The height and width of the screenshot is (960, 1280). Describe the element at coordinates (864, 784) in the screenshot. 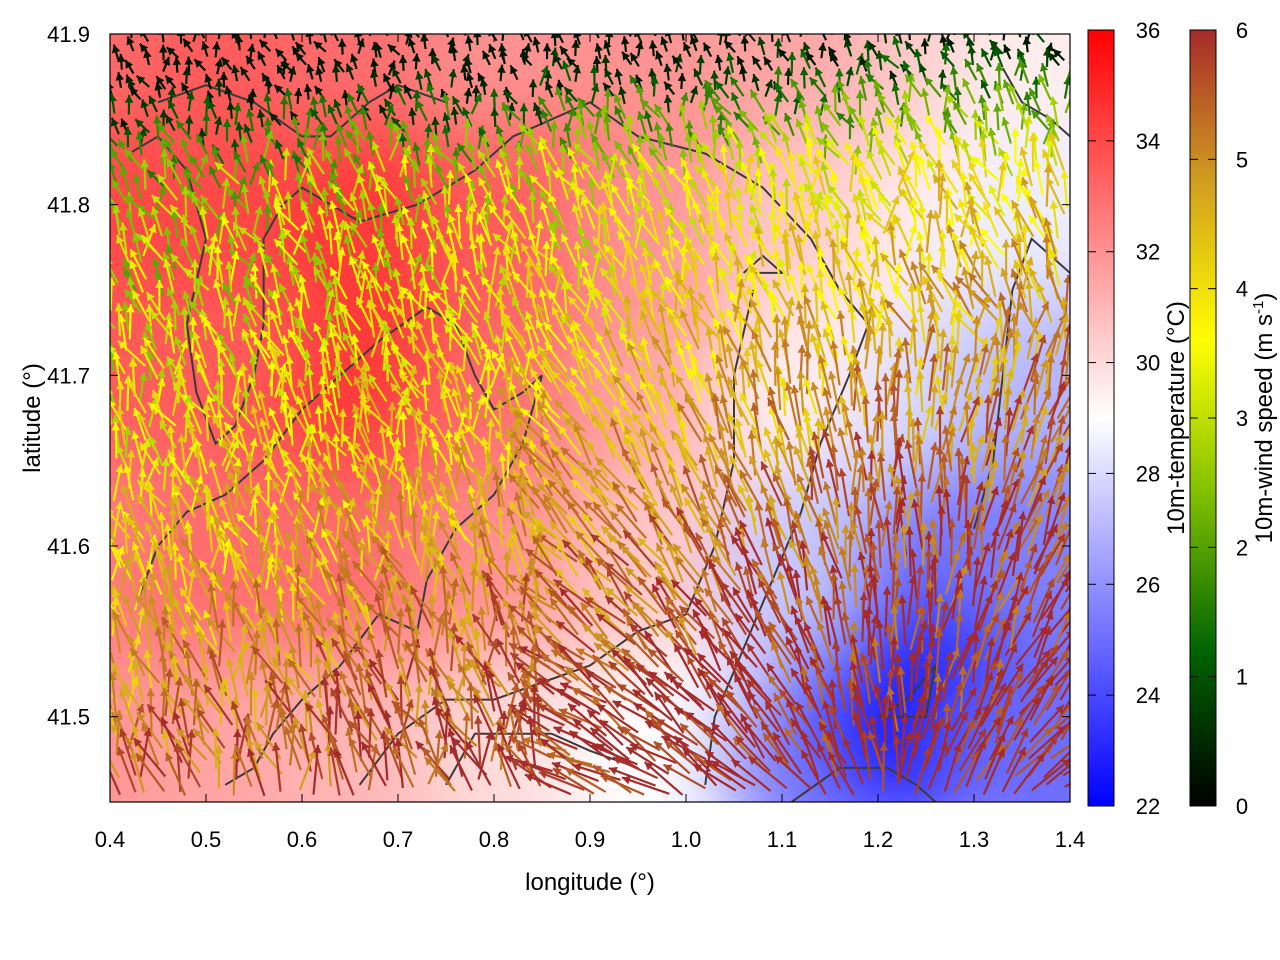

I see `contour-line` at that location.